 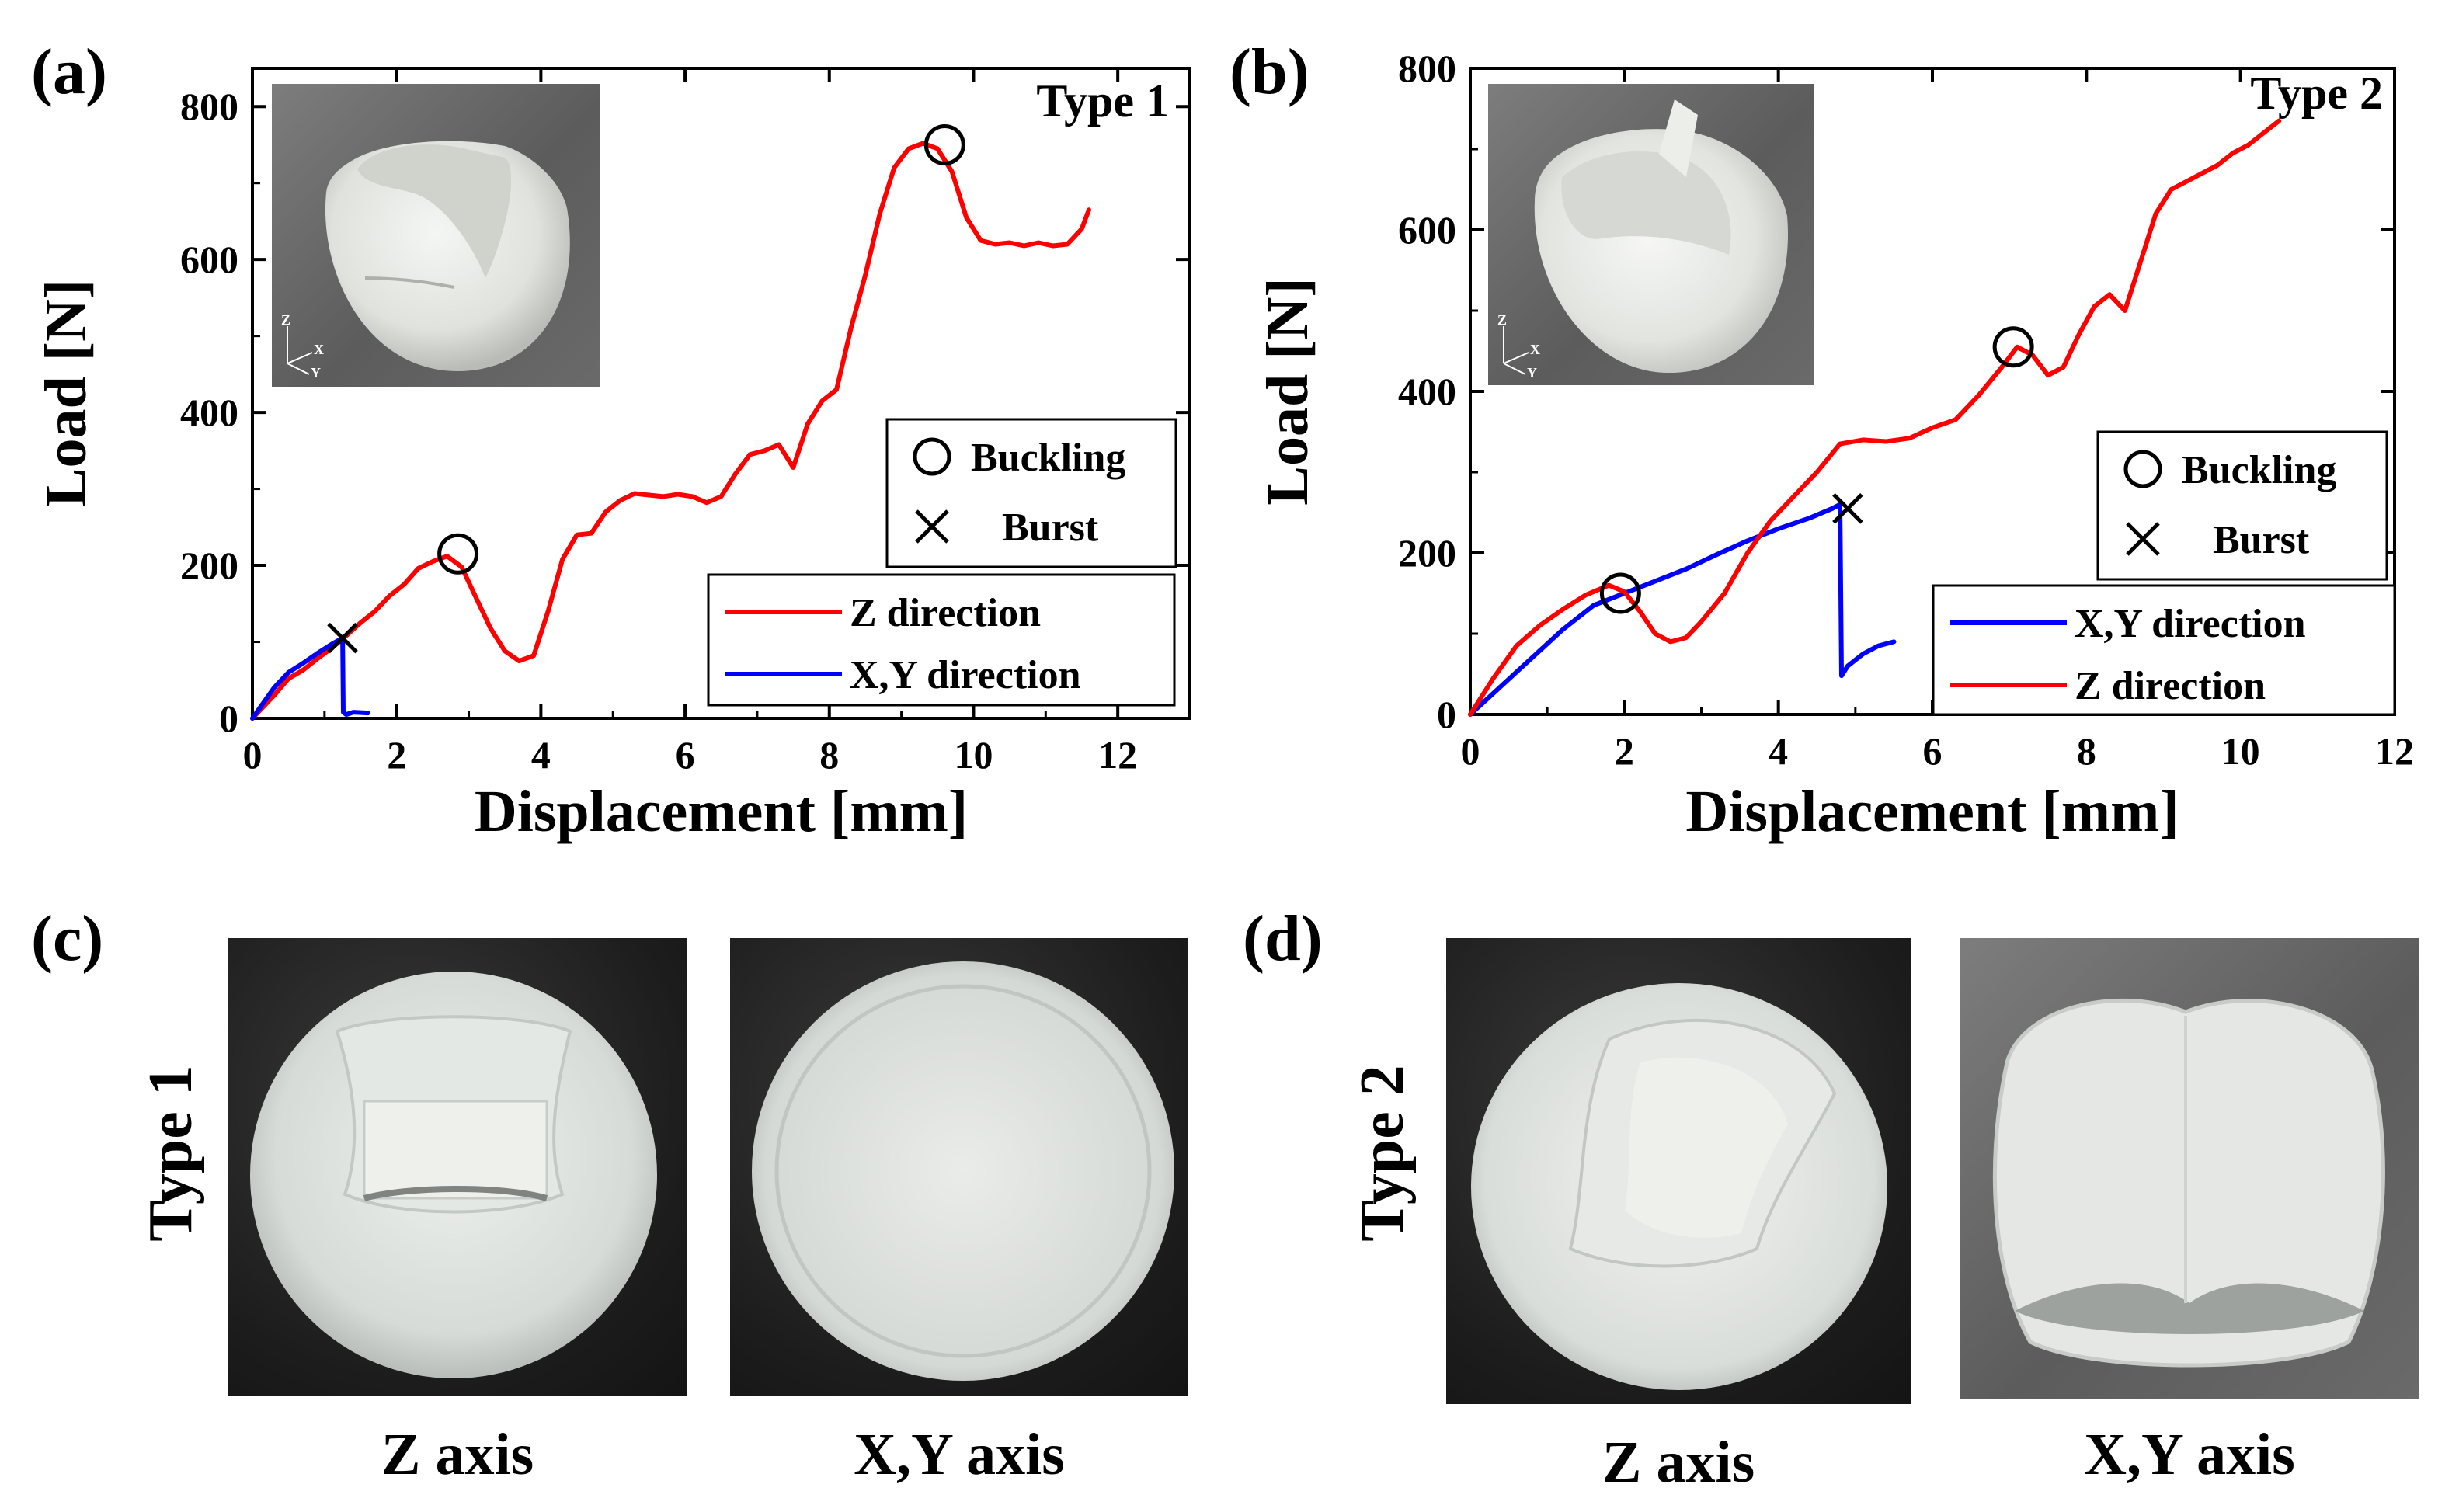 What do you see at coordinates (932, 526) in the screenshot?
I see `chart-a-legend-burst-symbol` at bounding box center [932, 526].